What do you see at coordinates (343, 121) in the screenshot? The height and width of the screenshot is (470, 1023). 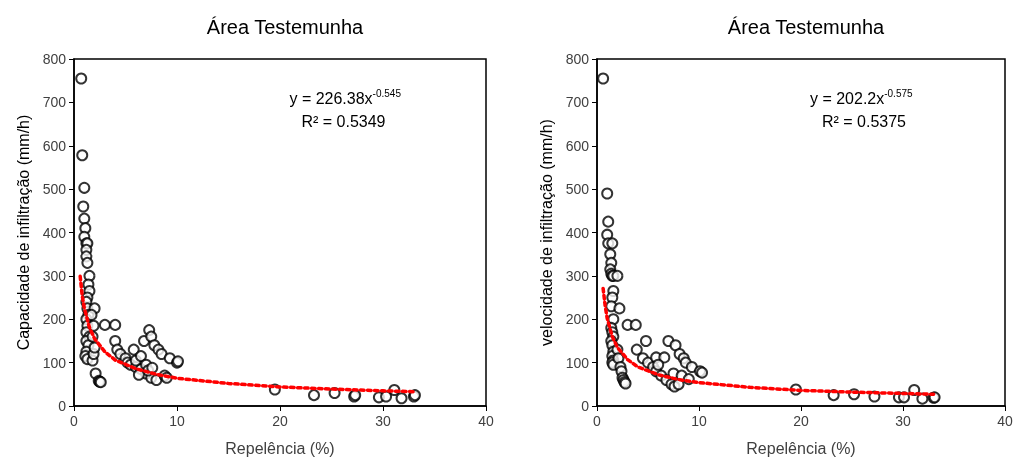 I see `annotation: R² = 0.5349` at bounding box center [343, 121].